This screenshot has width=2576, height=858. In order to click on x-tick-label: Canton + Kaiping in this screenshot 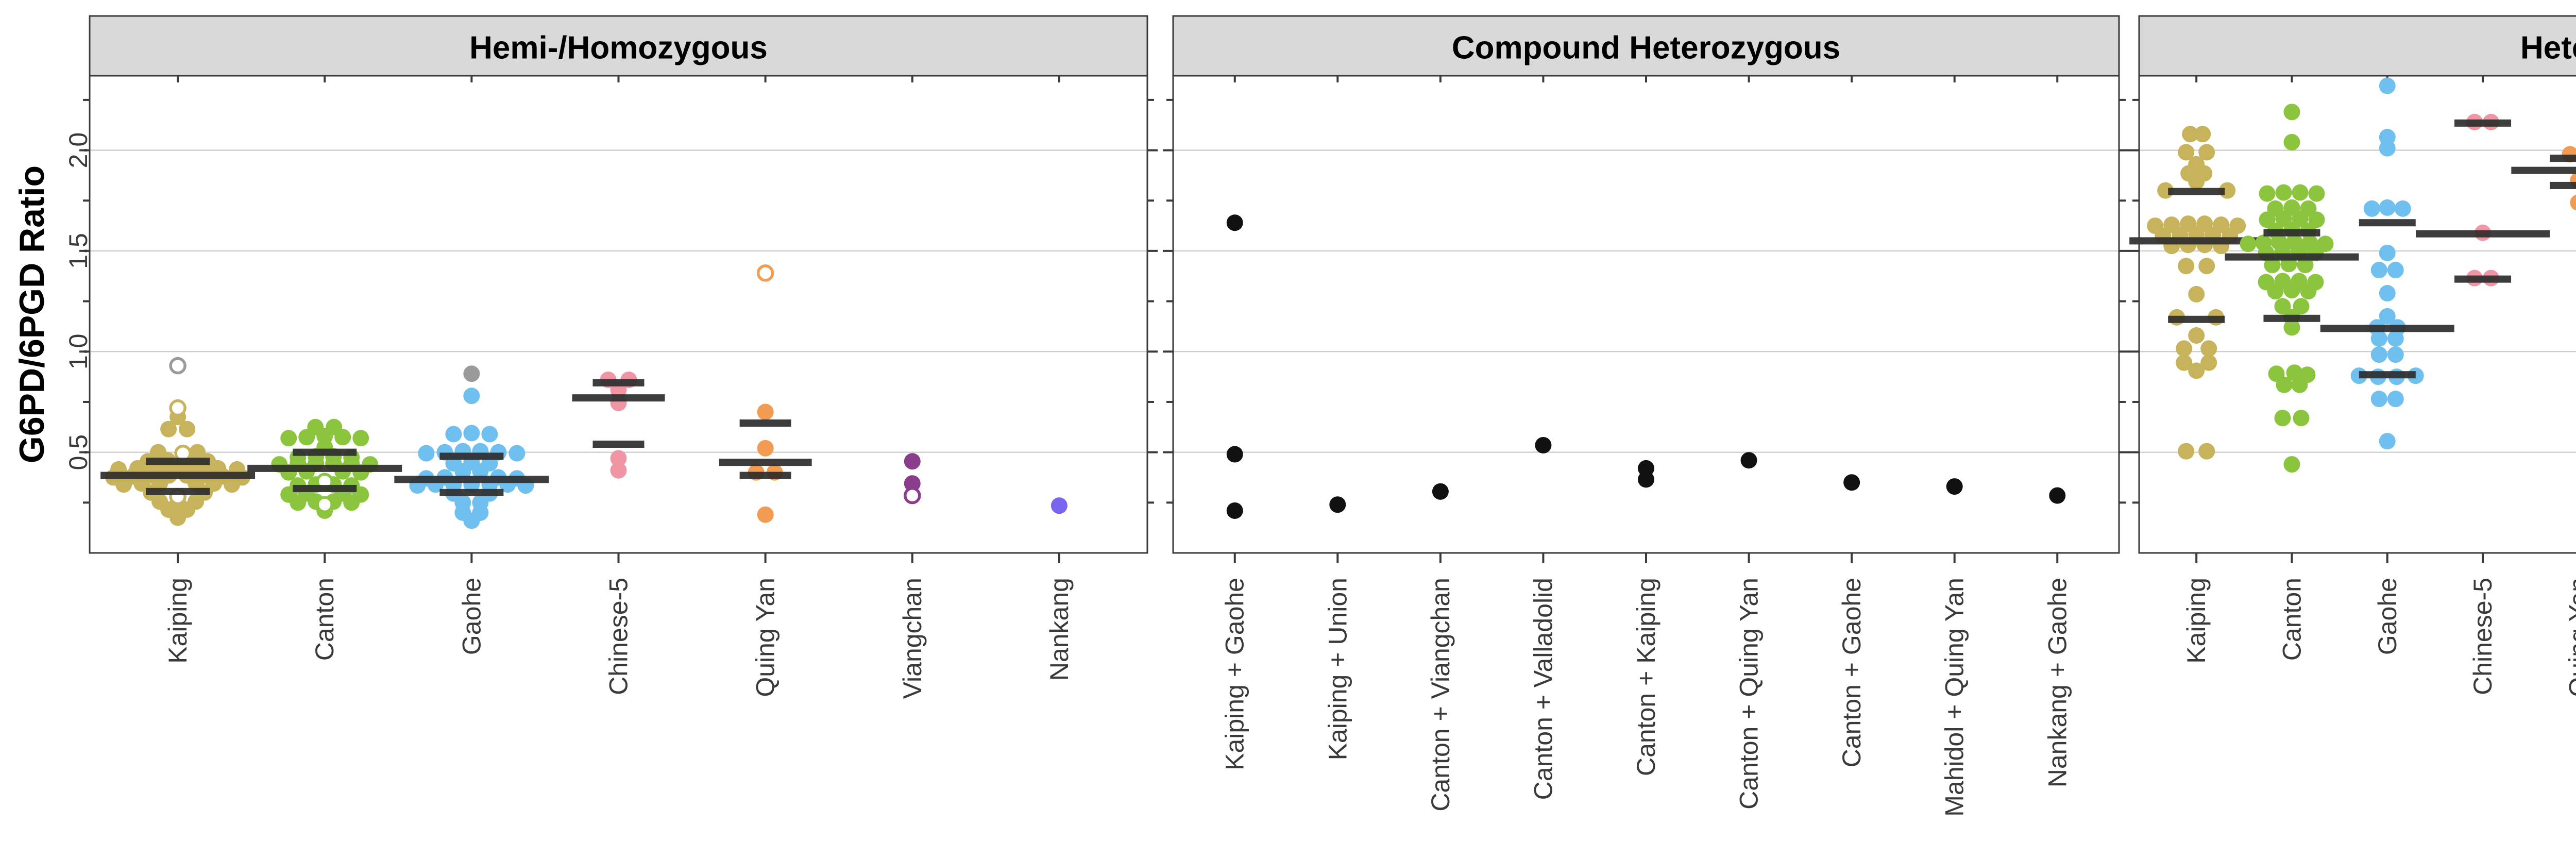, I will do `click(1646, 677)`.